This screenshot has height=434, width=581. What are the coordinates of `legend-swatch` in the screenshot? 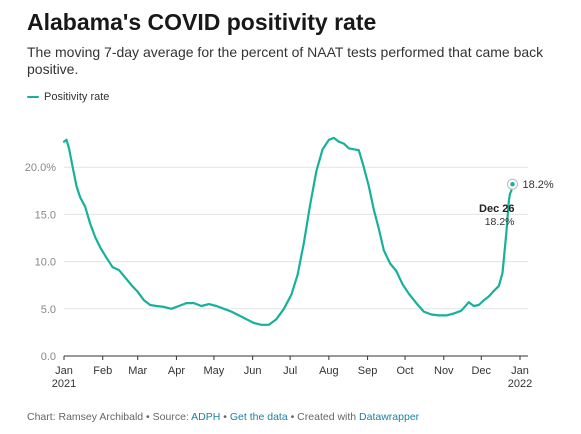 It's located at (33, 97).